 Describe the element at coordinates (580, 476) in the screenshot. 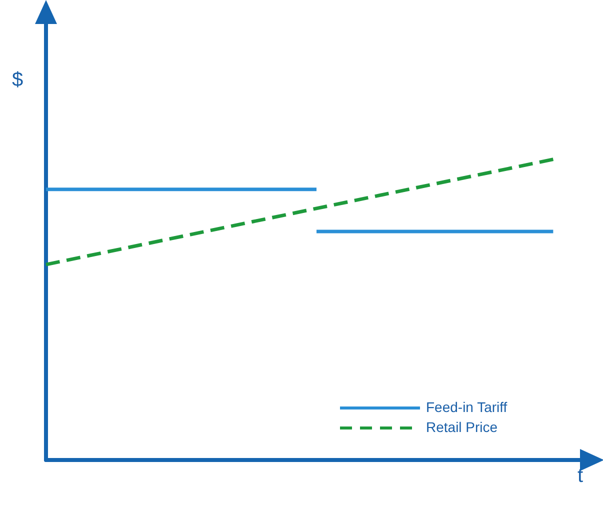

I see `x-axis-title: t` at that location.